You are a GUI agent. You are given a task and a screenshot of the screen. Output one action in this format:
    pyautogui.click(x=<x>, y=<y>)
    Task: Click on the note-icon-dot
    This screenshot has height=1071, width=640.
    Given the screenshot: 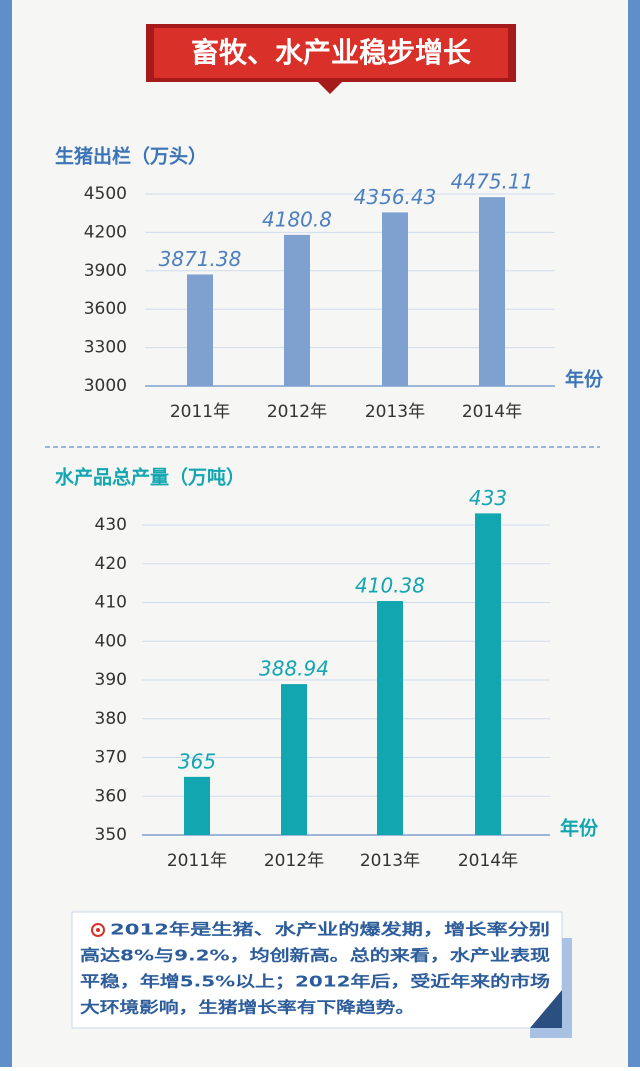 What is the action you would take?
    pyautogui.click(x=98, y=930)
    